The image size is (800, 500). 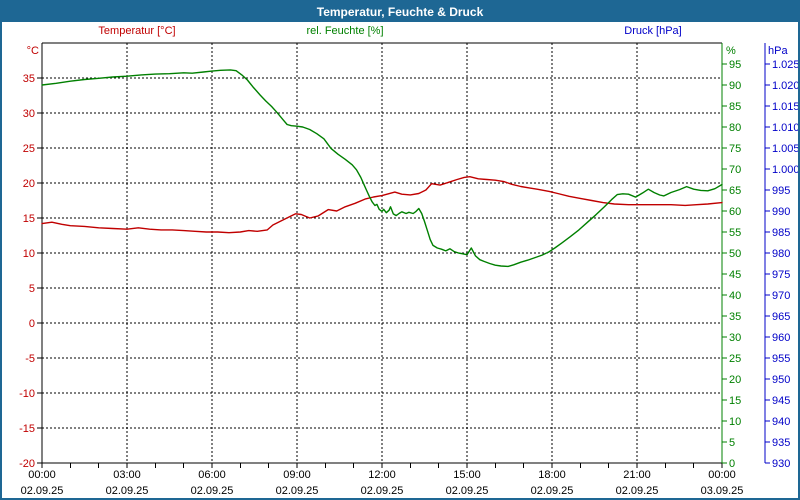 I want to click on humidity-axis-unit: %, so click(x=731, y=51).